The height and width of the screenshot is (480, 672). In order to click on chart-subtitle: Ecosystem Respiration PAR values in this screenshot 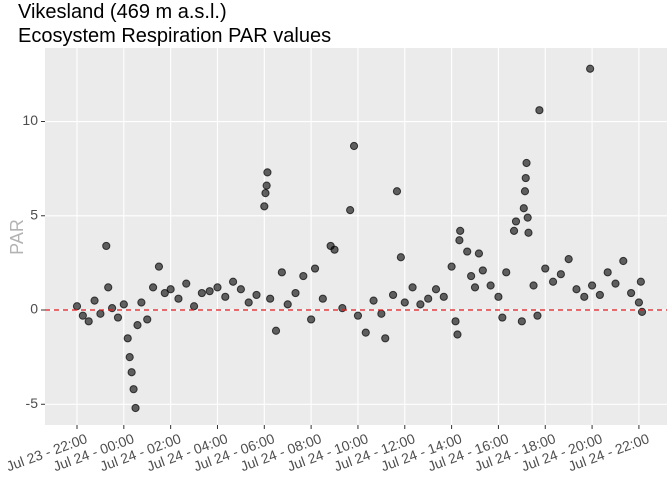, I will do `click(174, 36)`.